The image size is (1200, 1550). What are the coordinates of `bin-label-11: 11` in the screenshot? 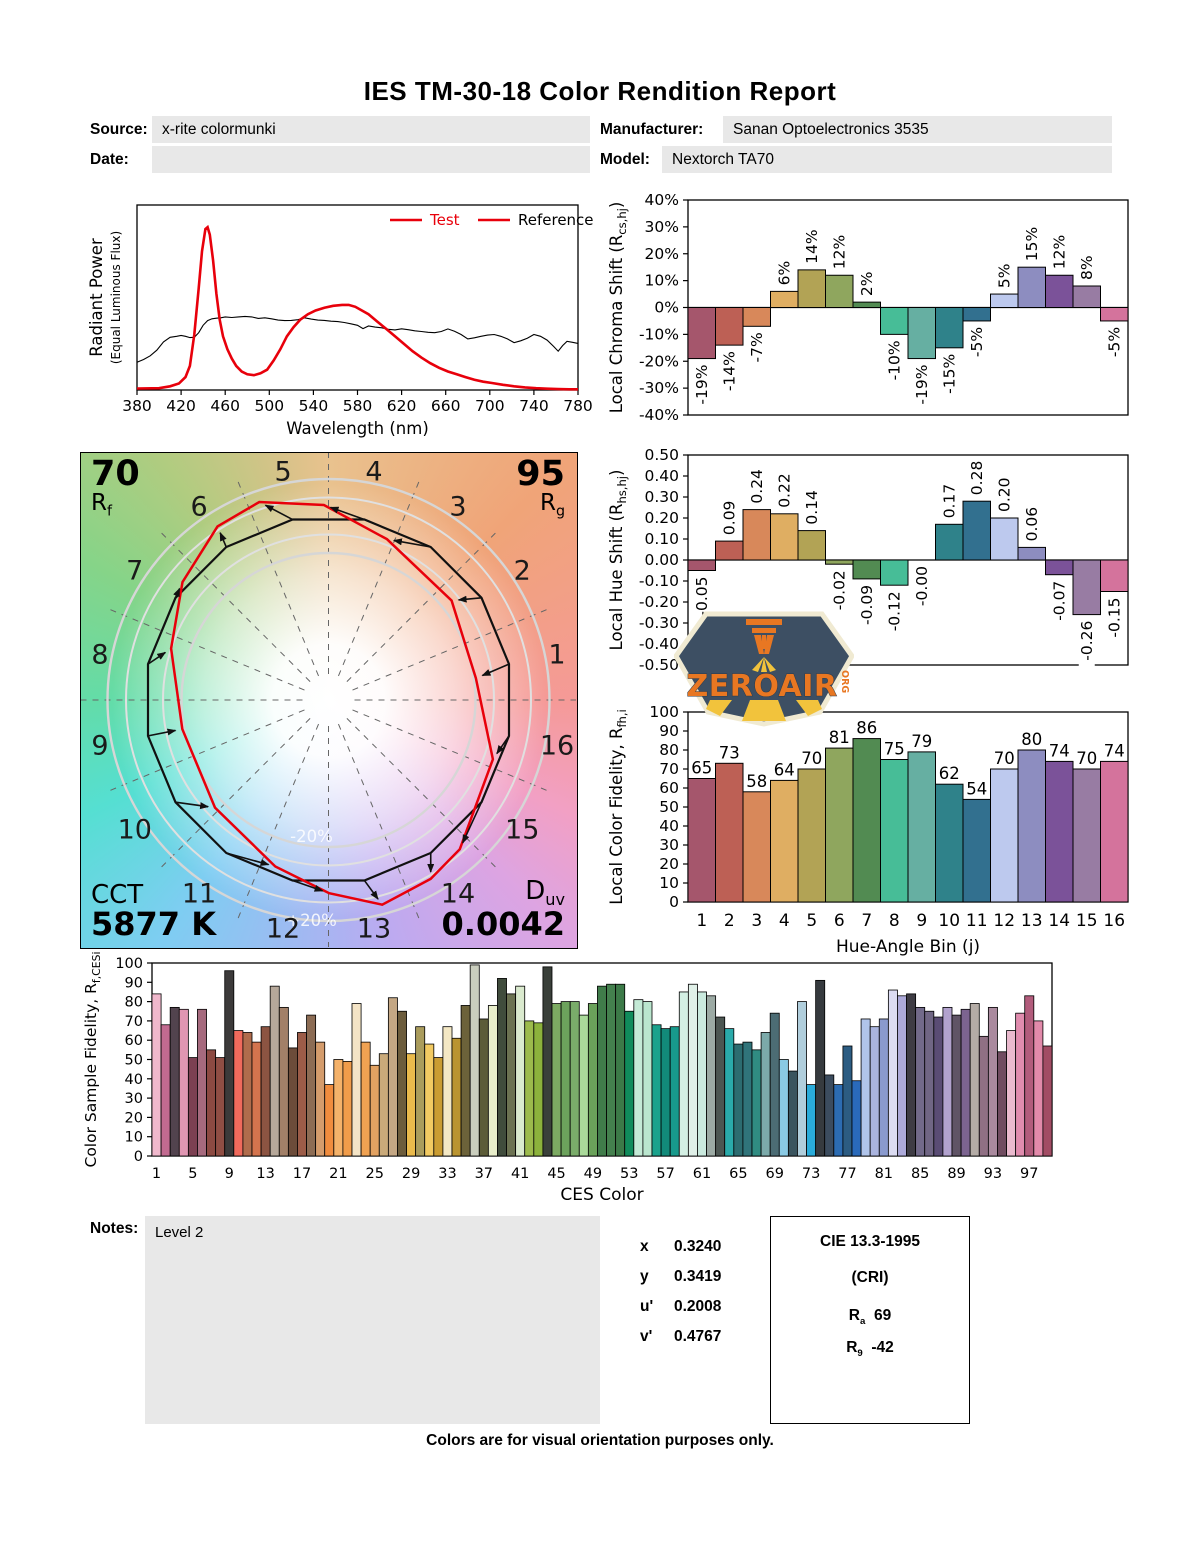 It's located at (199, 894).